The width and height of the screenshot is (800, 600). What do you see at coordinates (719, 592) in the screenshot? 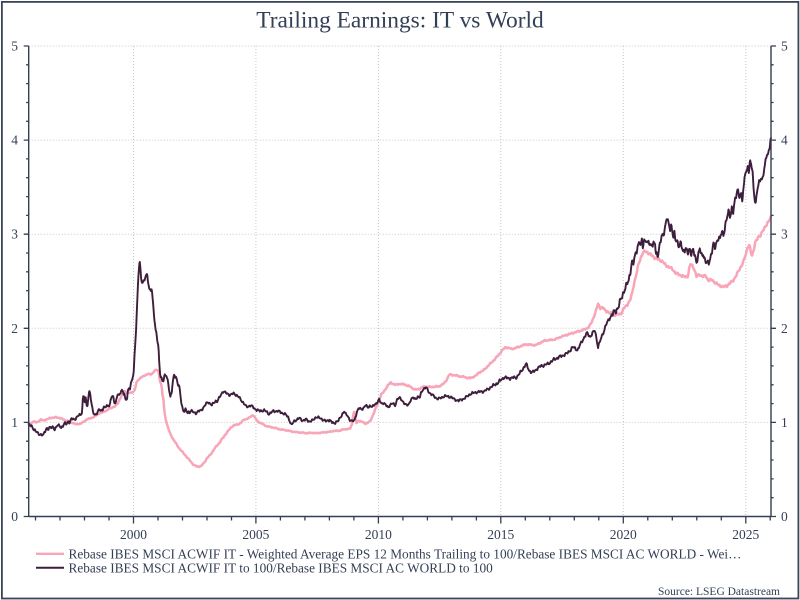
I see `svg-text: Source: LSEG Datastream` at bounding box center [719, 592].